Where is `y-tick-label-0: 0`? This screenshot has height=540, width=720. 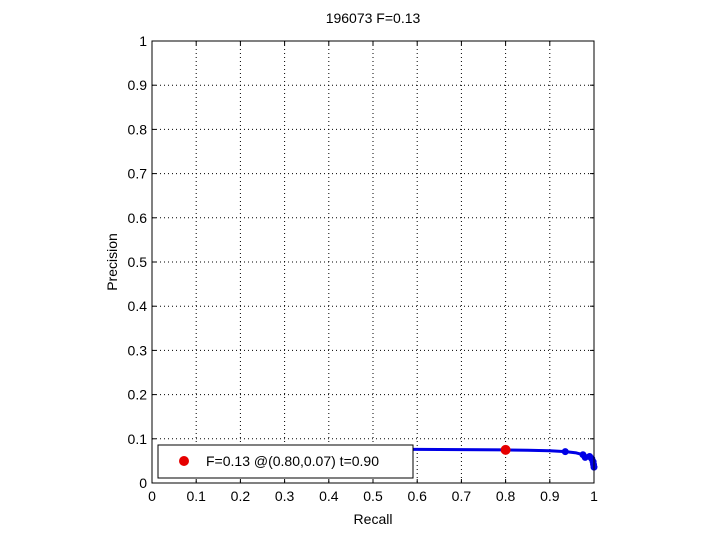 y-tick-label-0: 0 is located at coordinates (143, 483).